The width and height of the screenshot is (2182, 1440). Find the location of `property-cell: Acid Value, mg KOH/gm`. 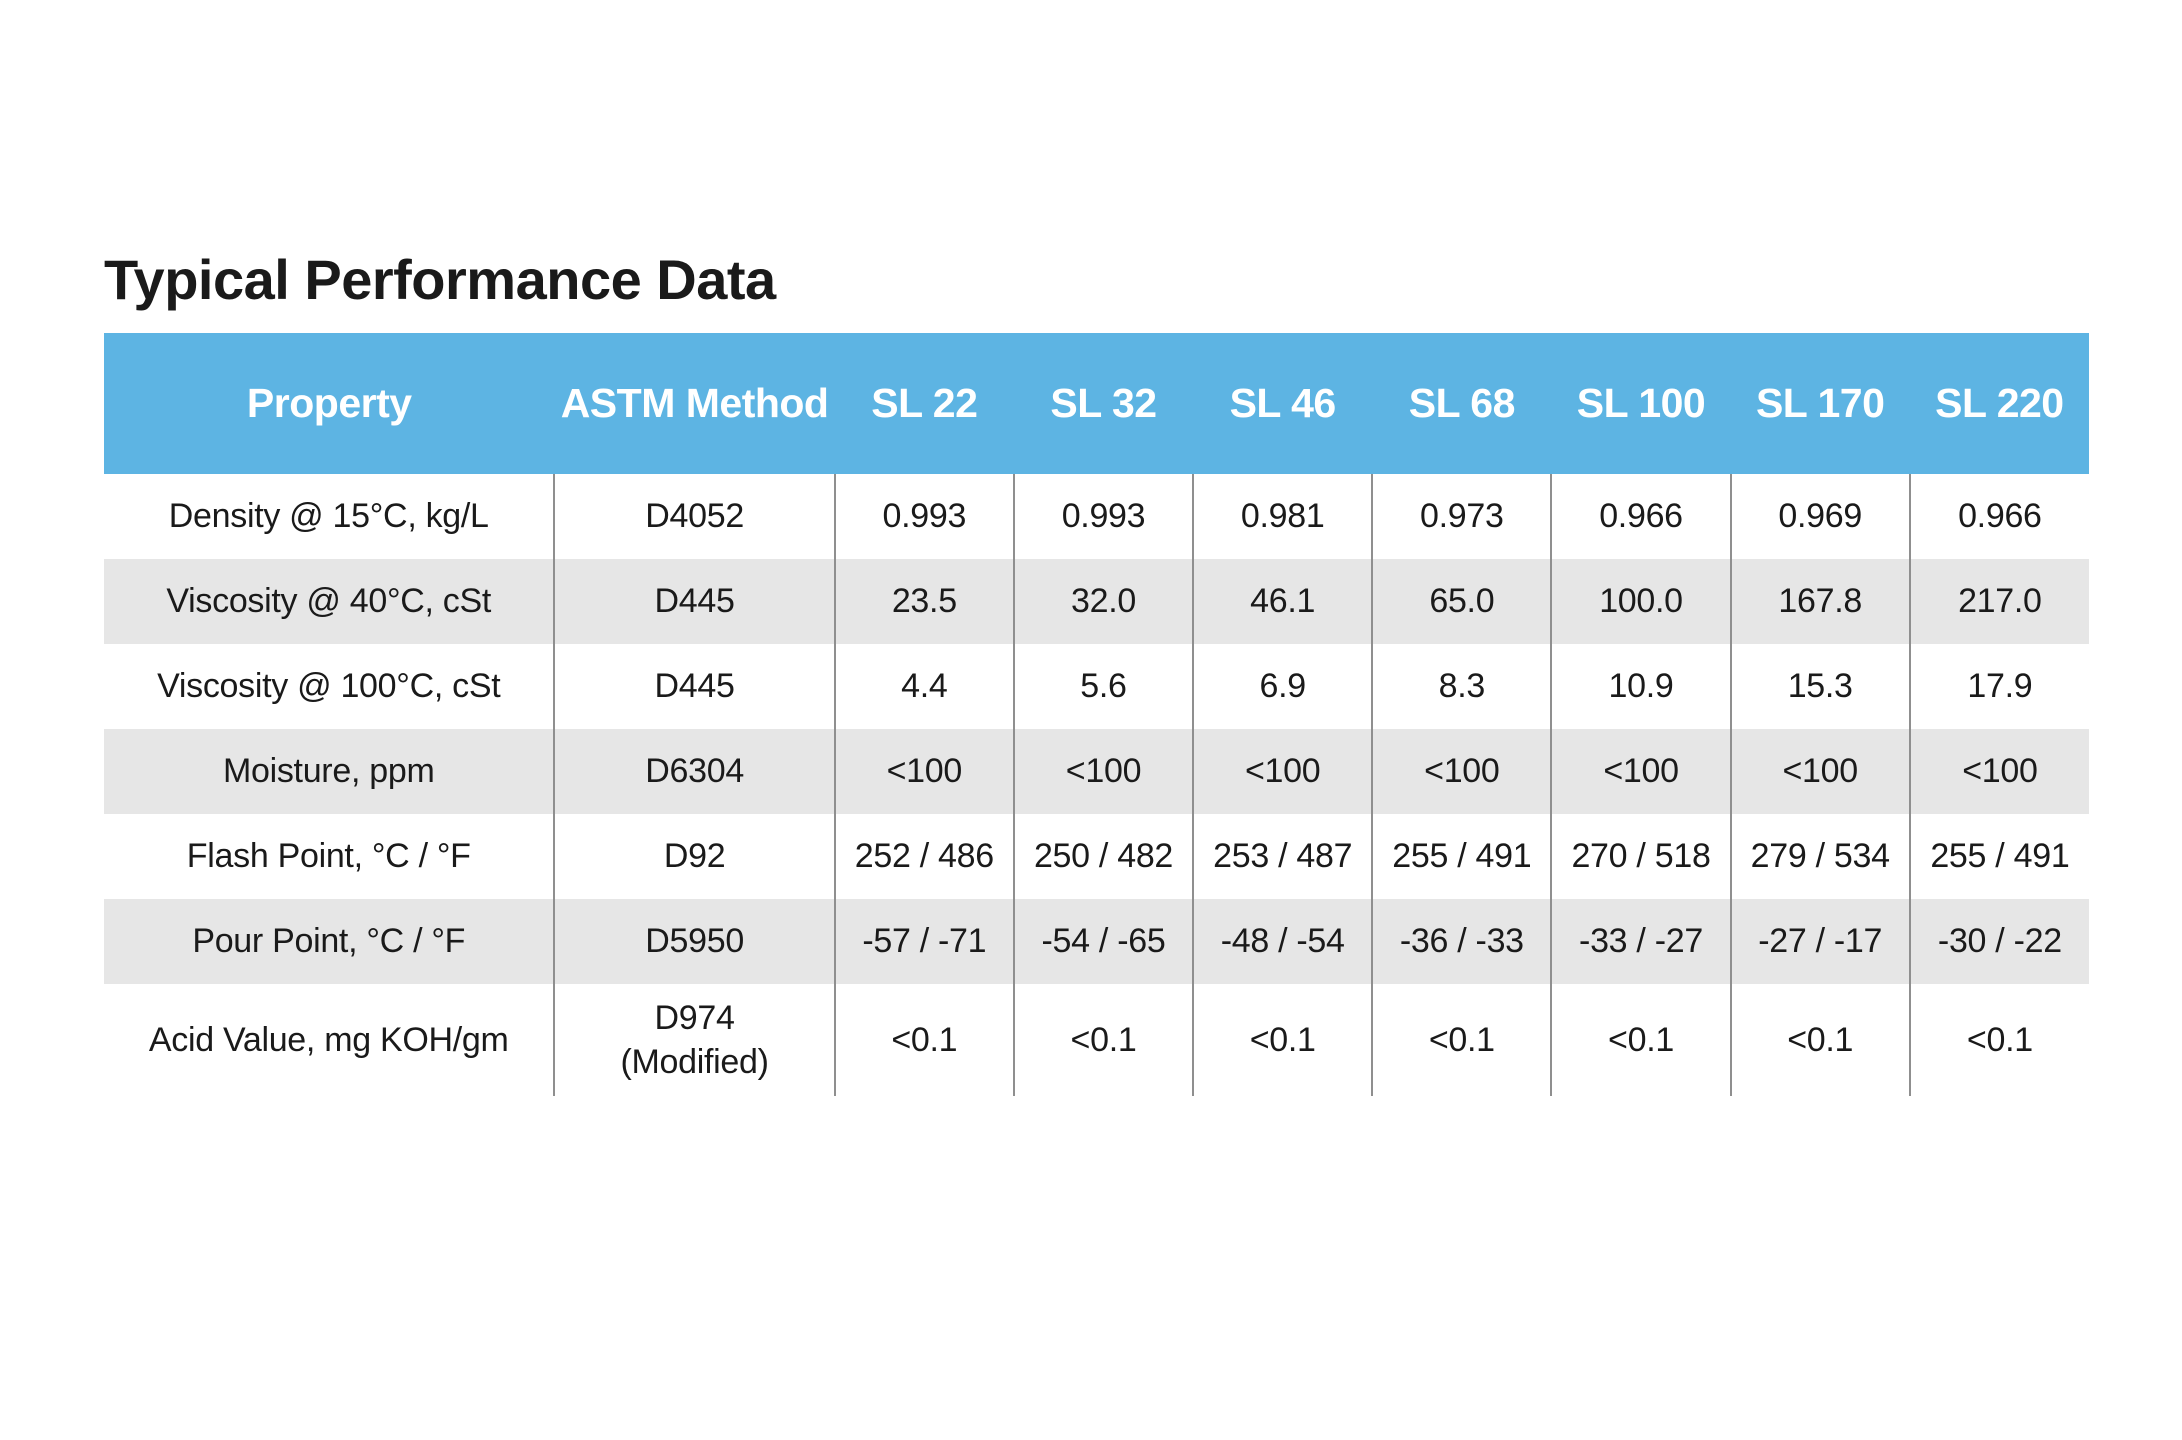

property-cell: Acid Value, mg KOH/gm is located at coordinates (328, 1040).